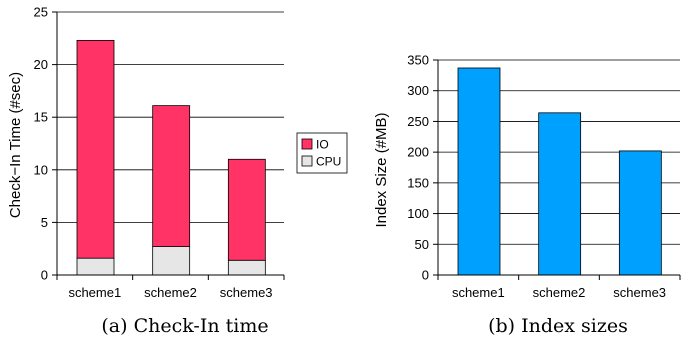  Describe the element at coordinates (328, 162) in the screenshot. I see `legend-label-cpu: CPU` at that location.